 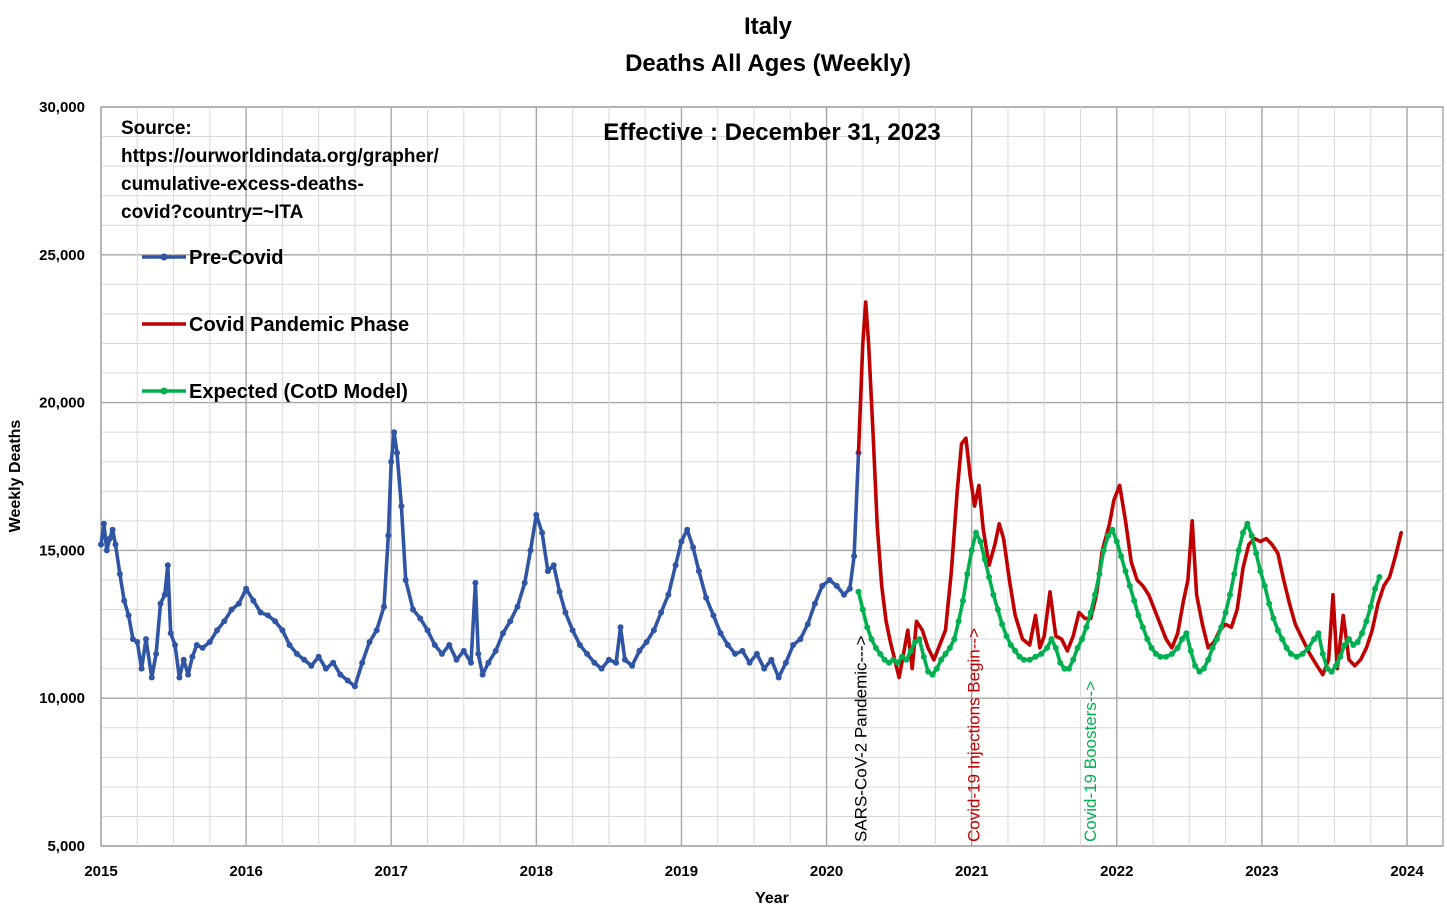 What do you see at coordinates (156, 128) in the screenshot?
I see `source-line: Source:` at bounding box center [156, 128].